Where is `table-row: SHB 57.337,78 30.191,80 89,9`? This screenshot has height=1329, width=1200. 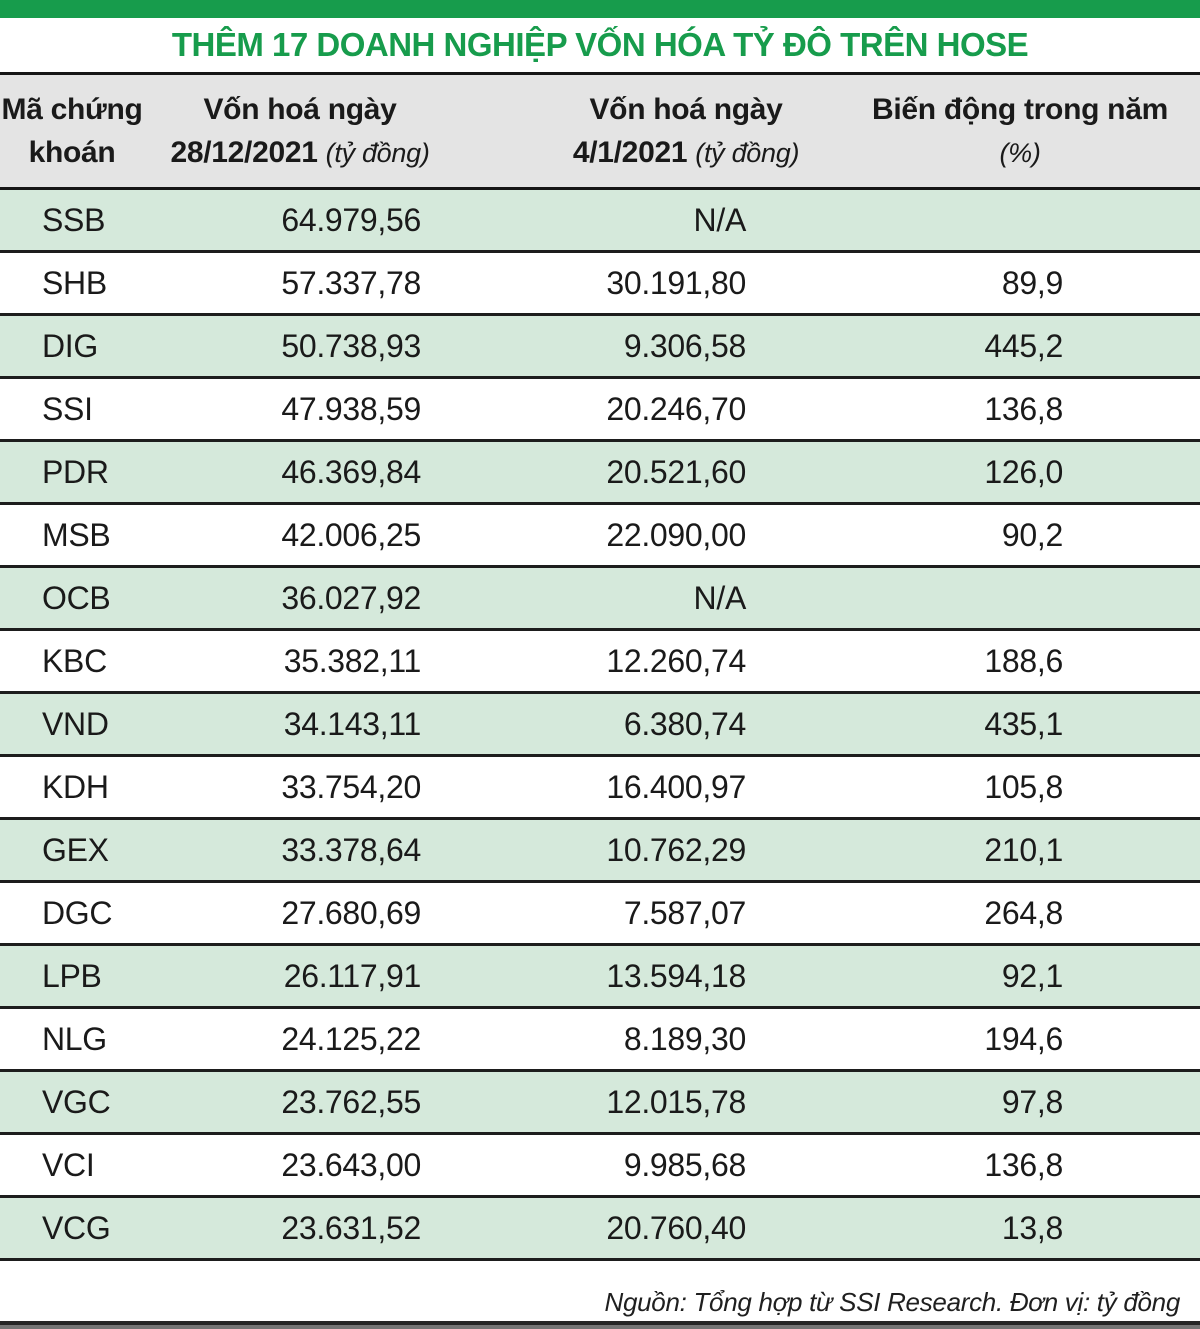 table-row: SHB 57.337,78 30.191,80 89,9 is located at coordinates (600, 282).